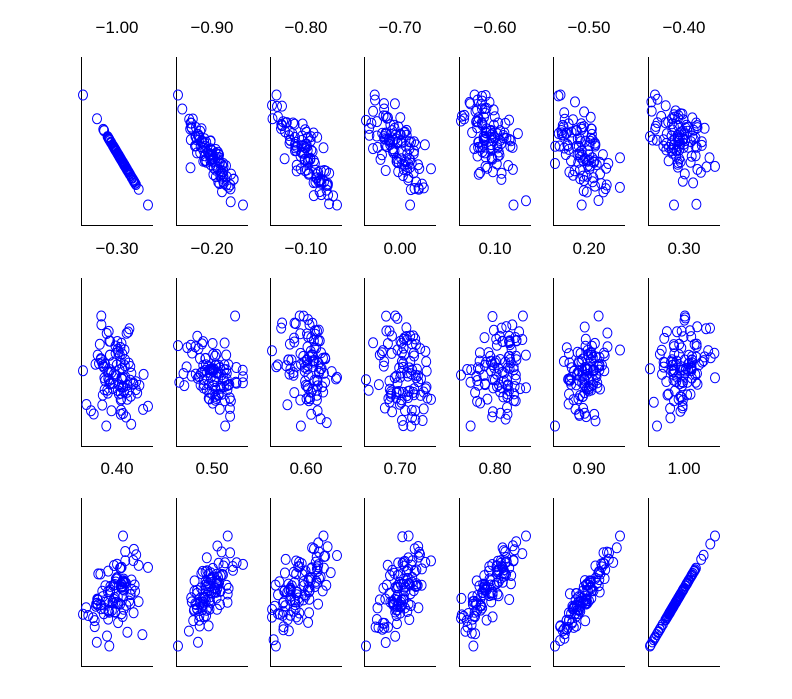 The image size is (792, 699). Describe the element at coordinates (587, 563) in the screenshot. I see `scatter-panel: 0.90` at that location.